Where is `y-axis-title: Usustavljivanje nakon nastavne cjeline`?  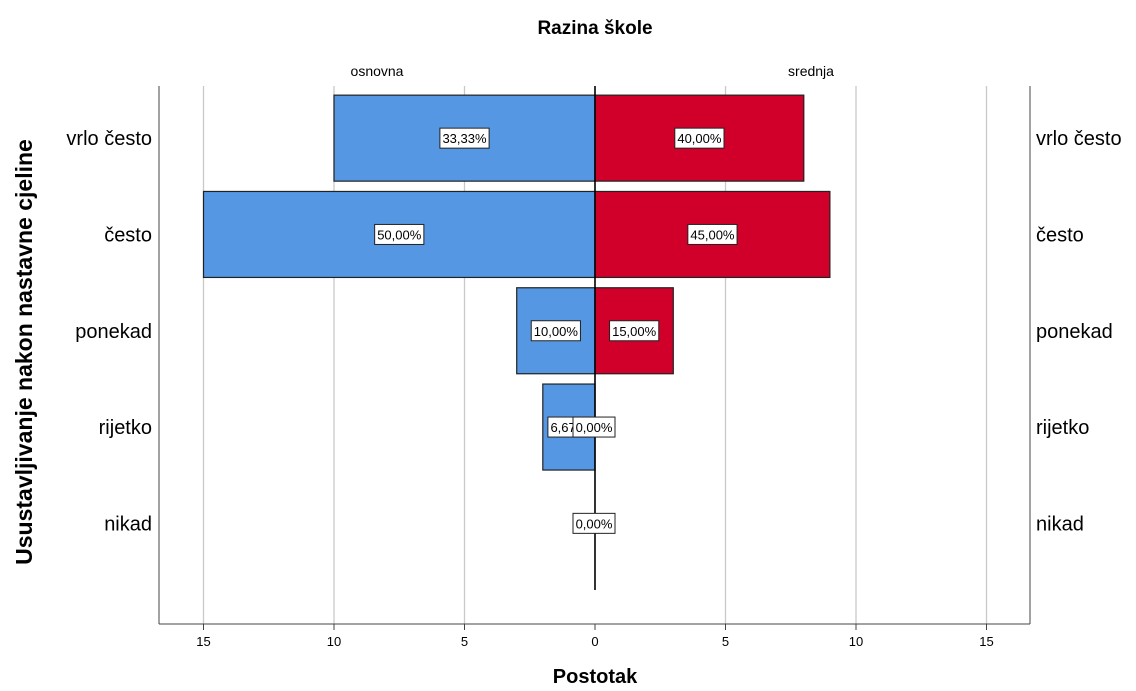 y-axis-title: Usustavljivanje nakon nastavne cjeline is located at coordinates (24, 352).